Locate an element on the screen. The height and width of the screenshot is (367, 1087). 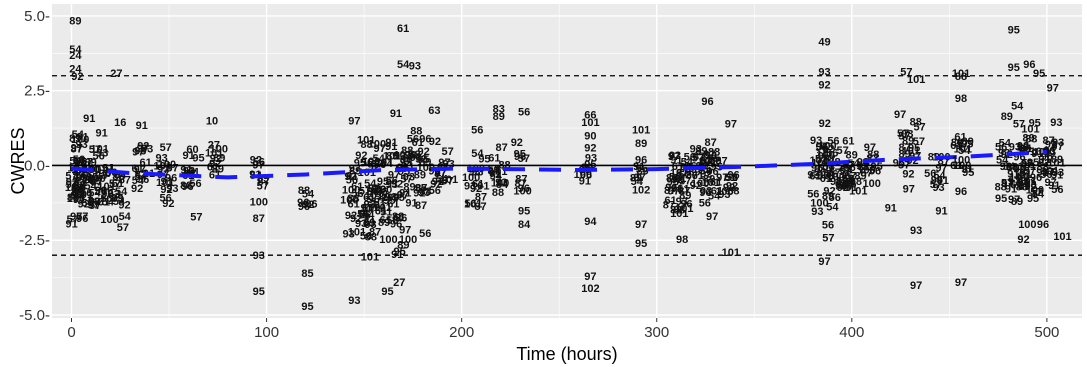
labeled-point: 94 is located at coordinates (590, 222).